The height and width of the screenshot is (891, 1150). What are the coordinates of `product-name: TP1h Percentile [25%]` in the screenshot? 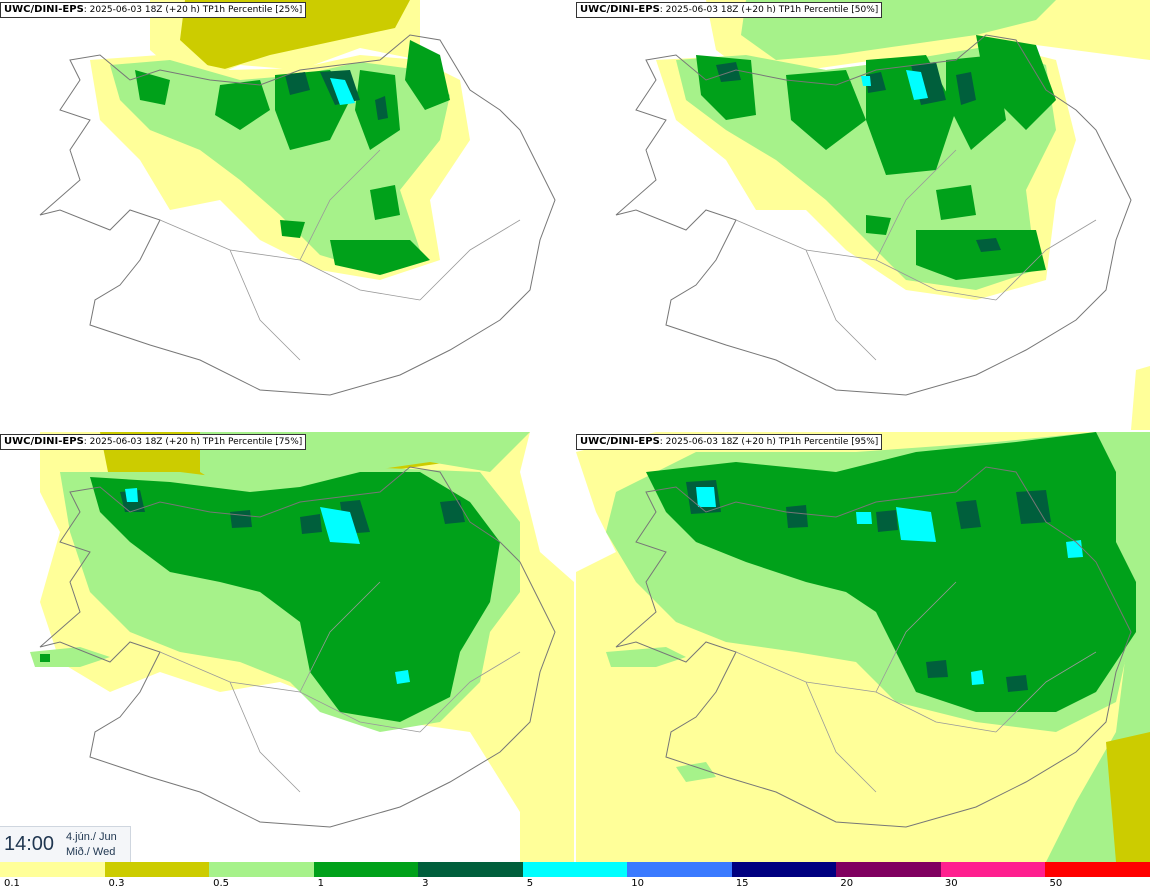 It's located at (252, 10).